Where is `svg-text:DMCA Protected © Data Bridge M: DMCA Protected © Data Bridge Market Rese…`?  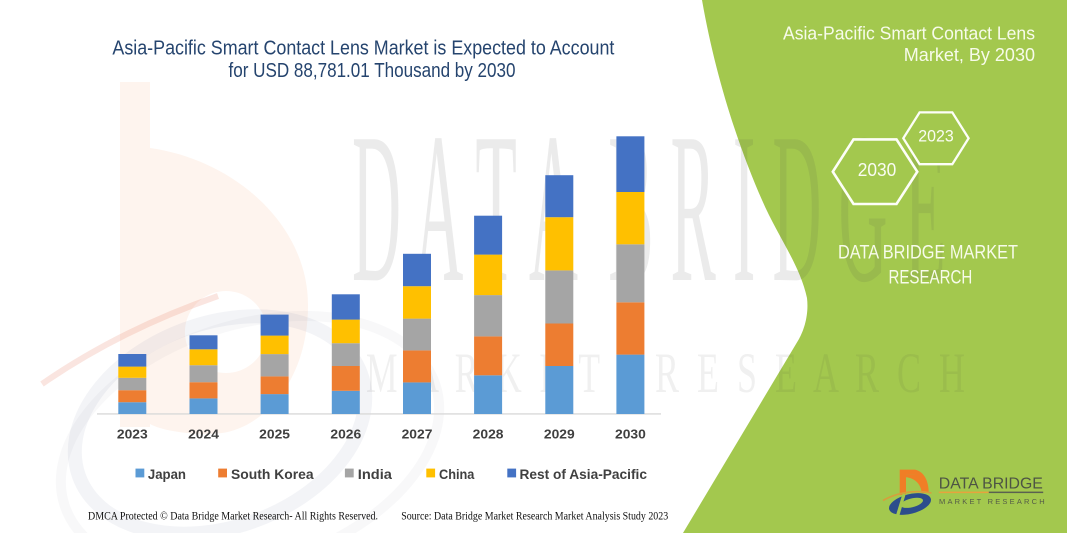
svg-text:DMCA Protected © Data Bridge M: DMCA Protected © Data Bridge Market Rese… is located at coordinates (233, 516).